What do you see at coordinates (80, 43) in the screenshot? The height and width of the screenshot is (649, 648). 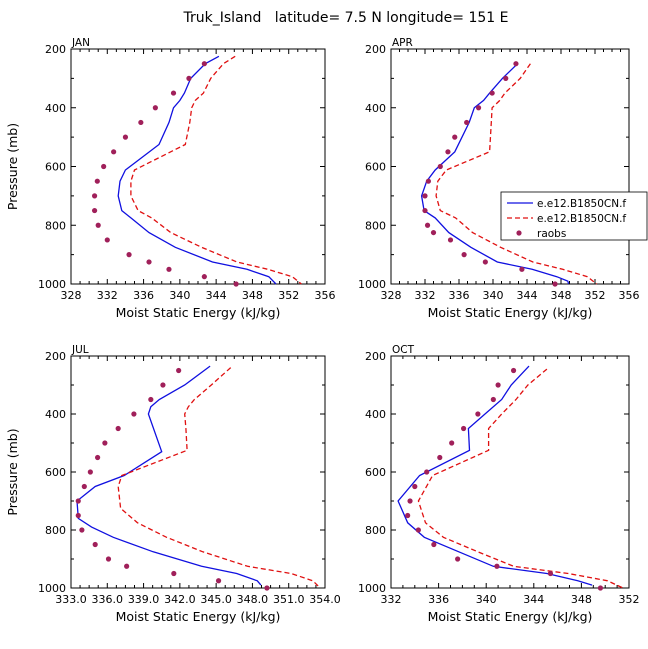 I see `panel-label: JAN` at bounding box center [80, 43].